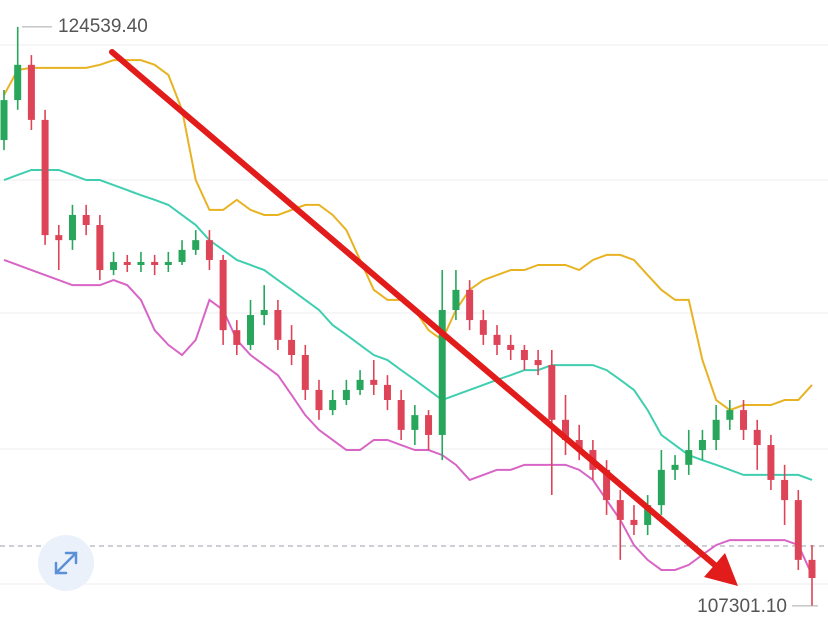 This screenshot has width=828, height=638. What do you see at coordinates (66, 563) in the screenshot?
I see `expand-button` at bounding box center [66, 563].